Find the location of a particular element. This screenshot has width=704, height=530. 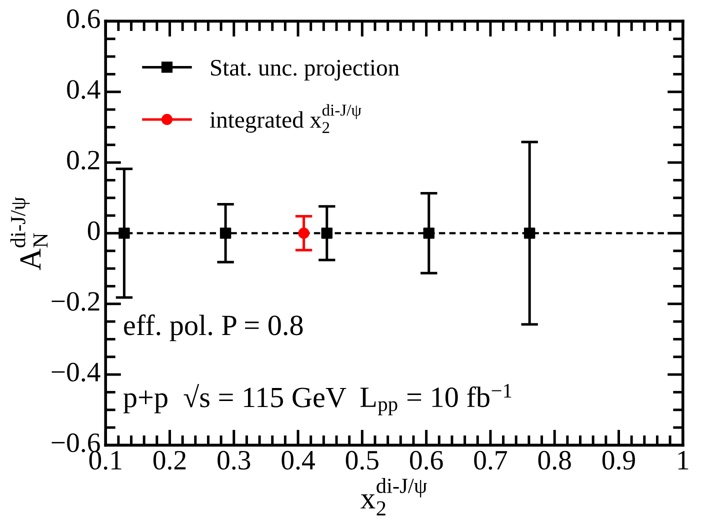

x-tick-label: 0.7 is located at coordinates (491, 460).